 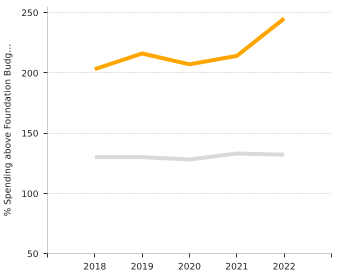 What do you see at coordinates (30, 74) in the screenshot?
I see `y-tick-label: 200` at bounding box center [30, 74].